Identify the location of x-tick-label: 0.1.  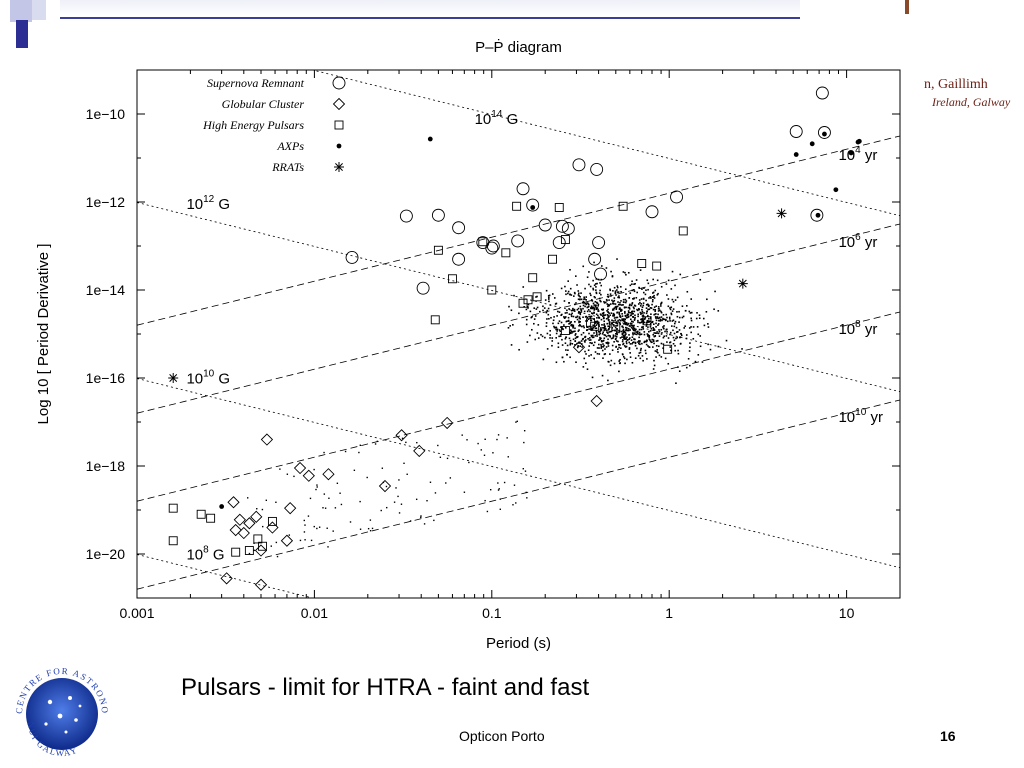
(492, 613).